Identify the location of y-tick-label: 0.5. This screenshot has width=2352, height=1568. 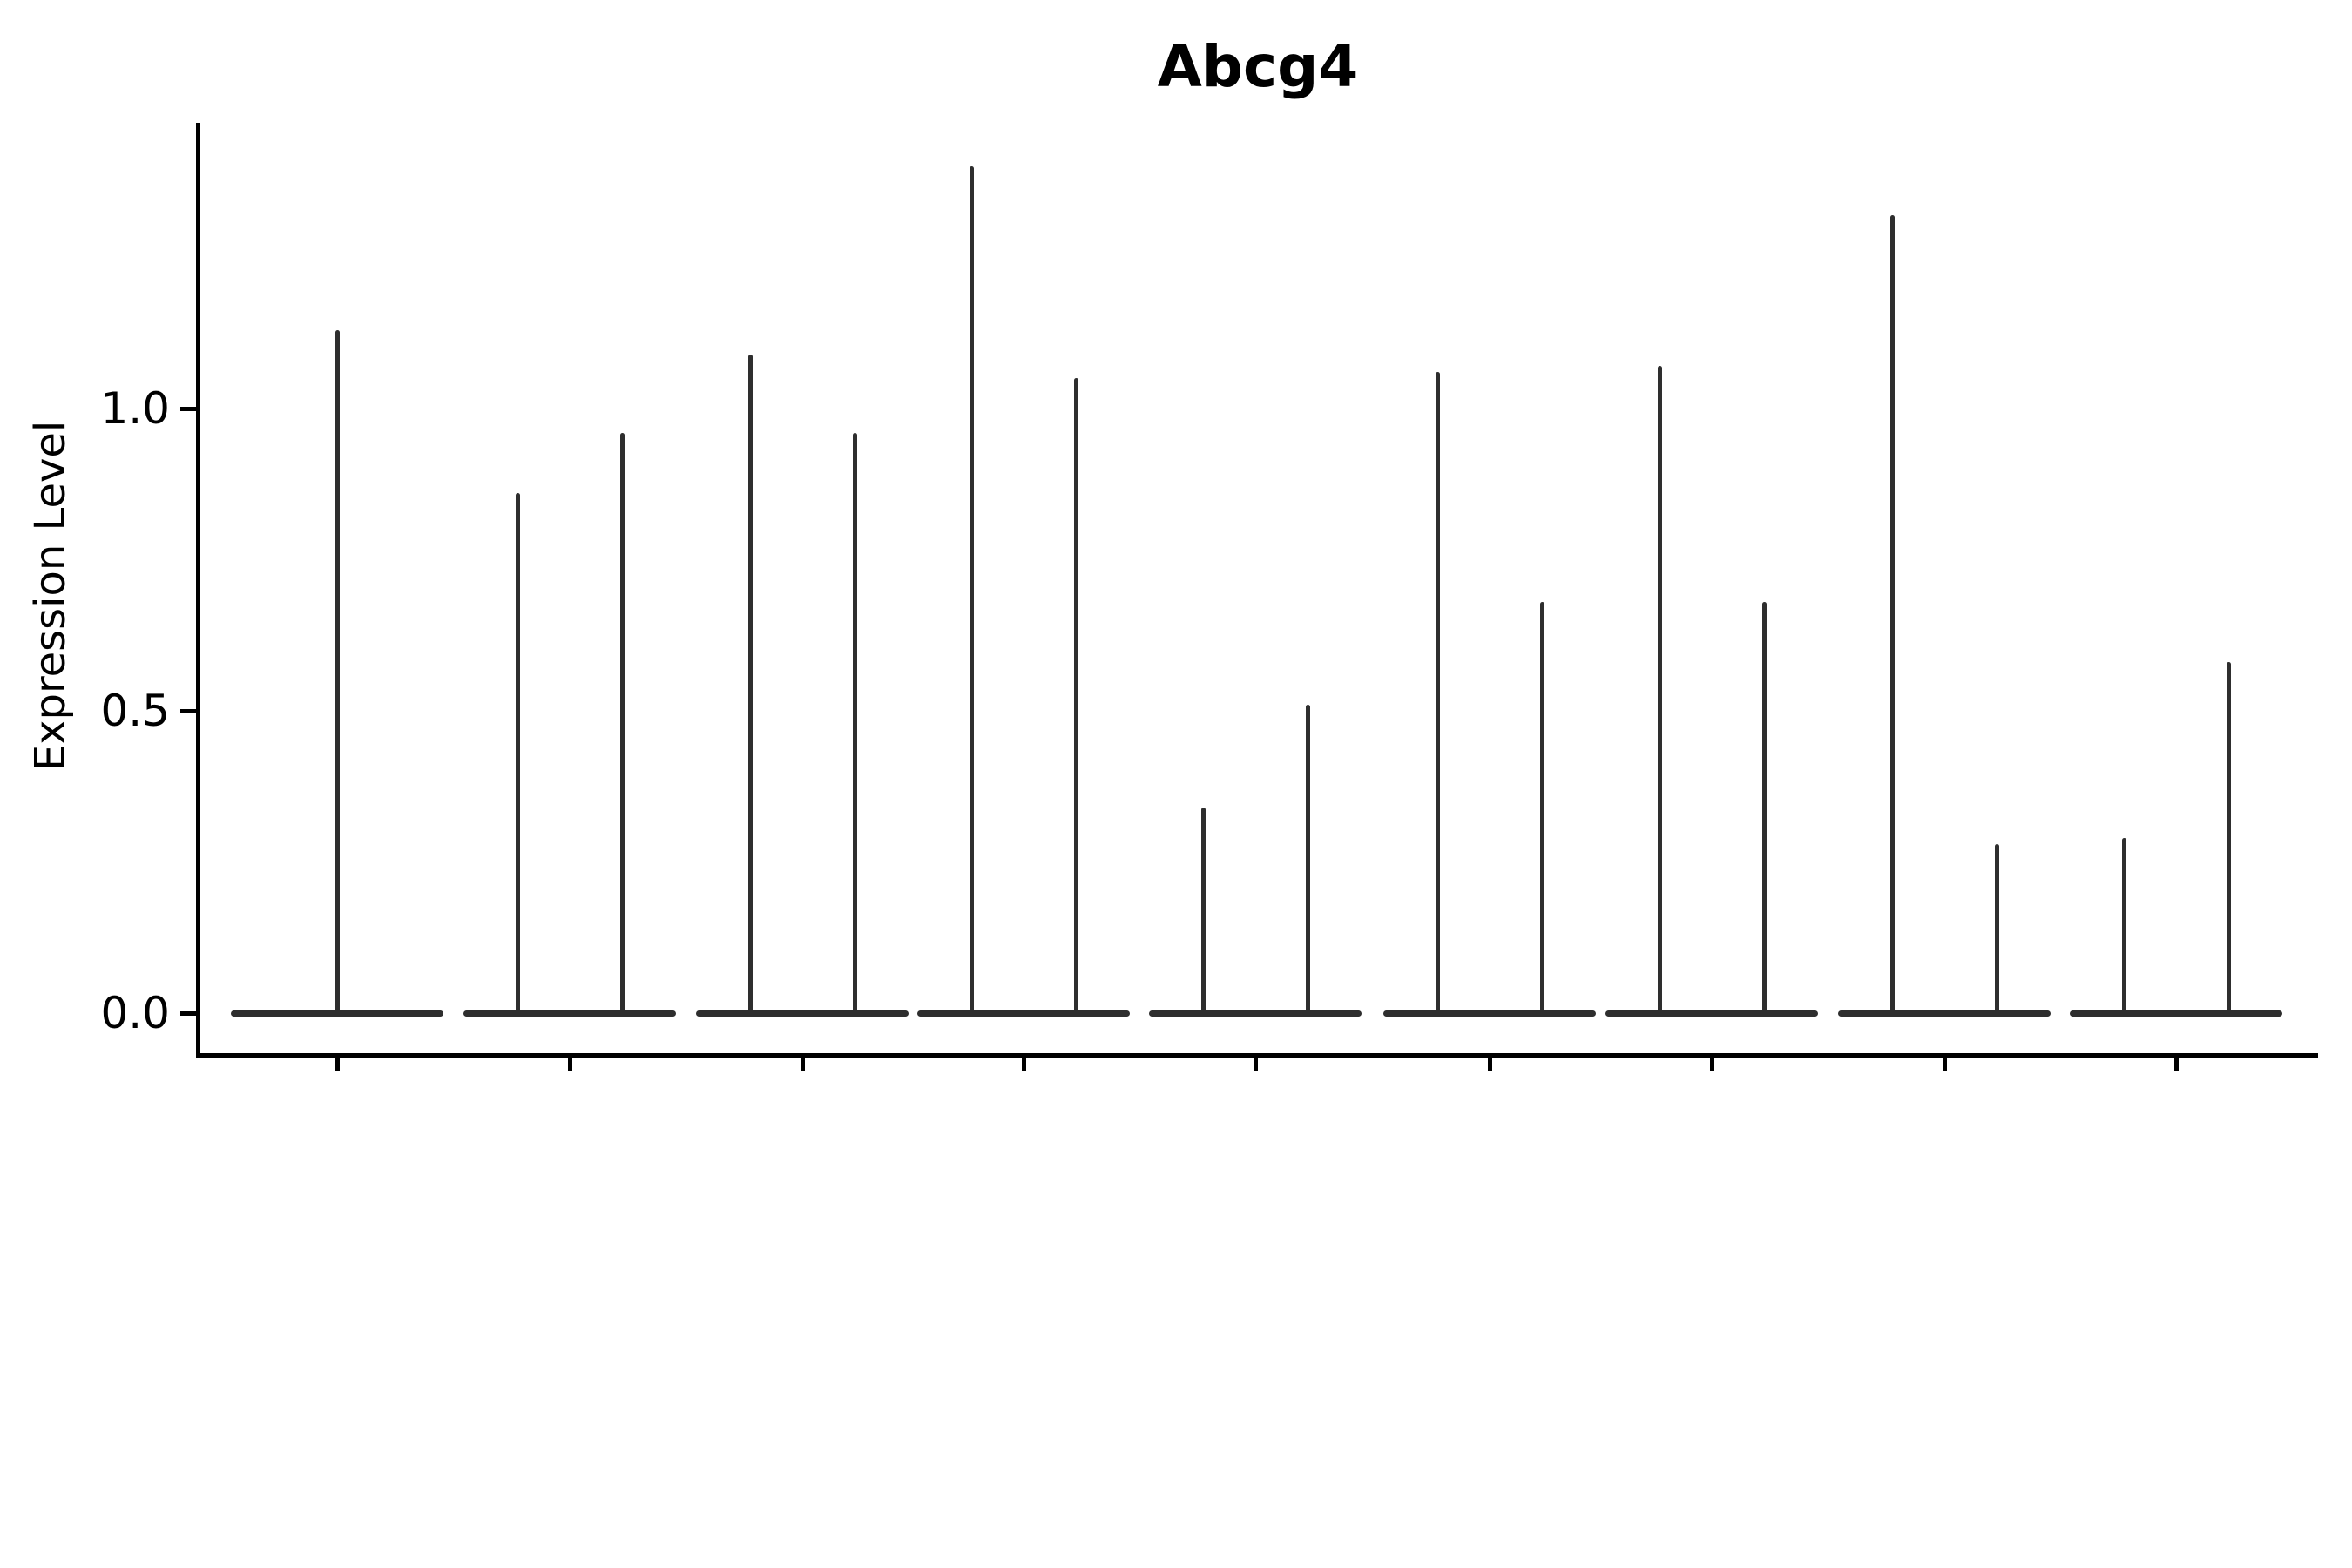
(135, 711).